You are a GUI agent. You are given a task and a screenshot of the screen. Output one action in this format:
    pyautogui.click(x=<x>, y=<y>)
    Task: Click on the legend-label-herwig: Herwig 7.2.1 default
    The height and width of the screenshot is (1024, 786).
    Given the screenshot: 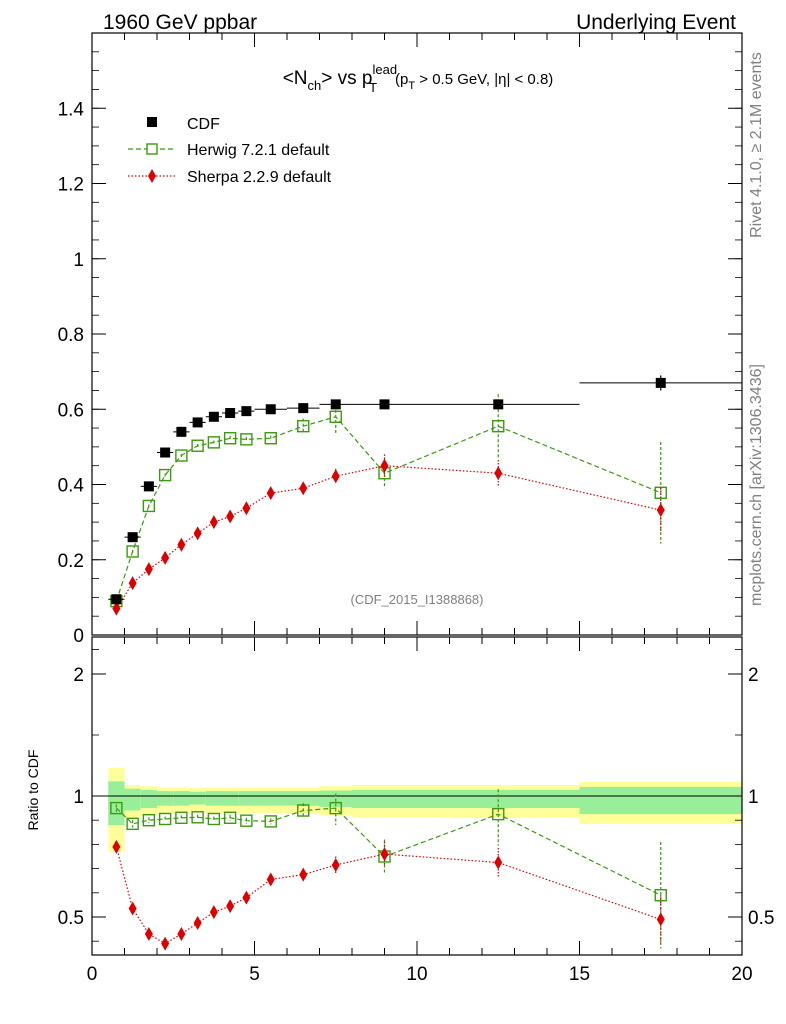 What is the action you would take?
    pyautogui.click(x=258, y=150)
    